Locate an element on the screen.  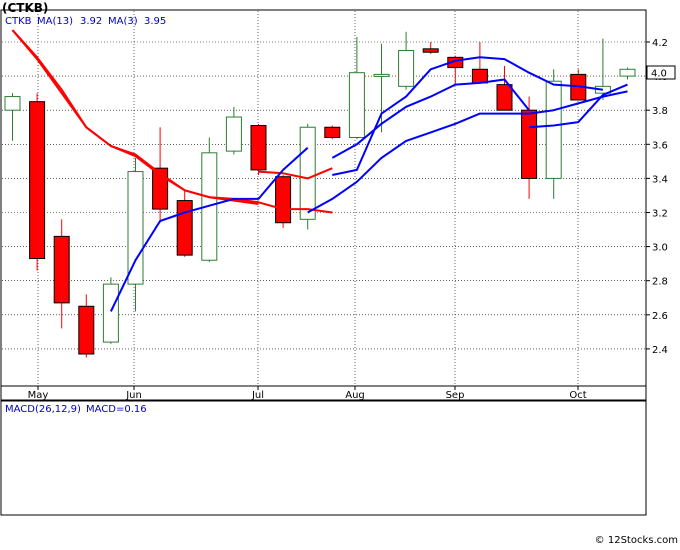
price-ytick-label: 2.8 is located at coordinates (660, 282).